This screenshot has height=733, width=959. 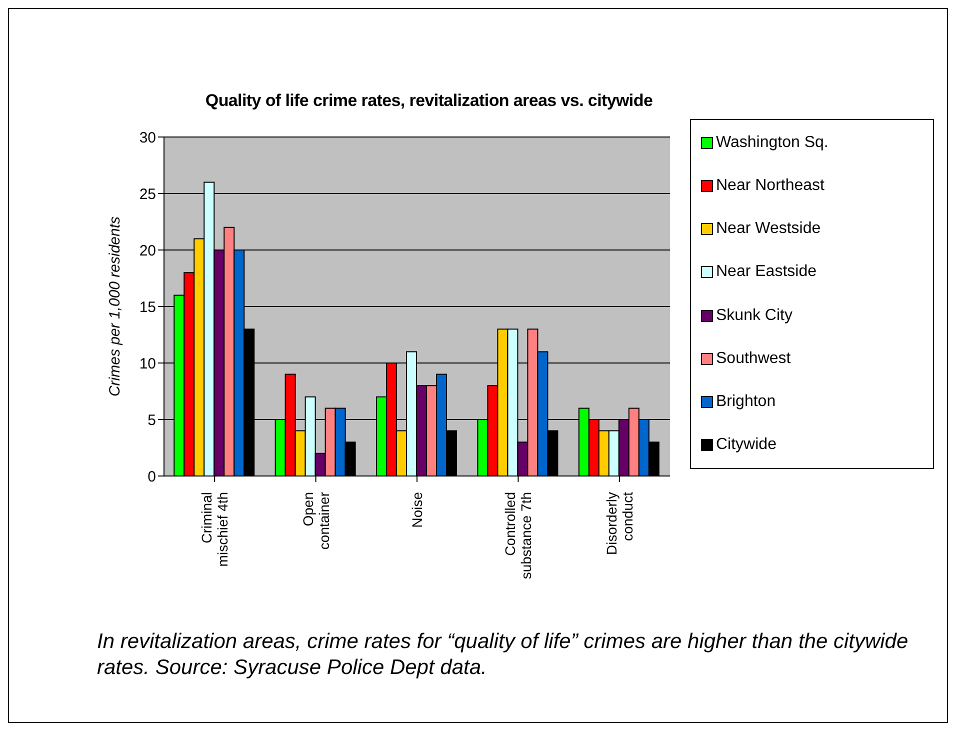 I want to click on text: In revitalization areas, crime rates for “quality of life” crimes are higher than the citywide rates. Source: Syracuse Police Dept data., so click(x=503, y=655).